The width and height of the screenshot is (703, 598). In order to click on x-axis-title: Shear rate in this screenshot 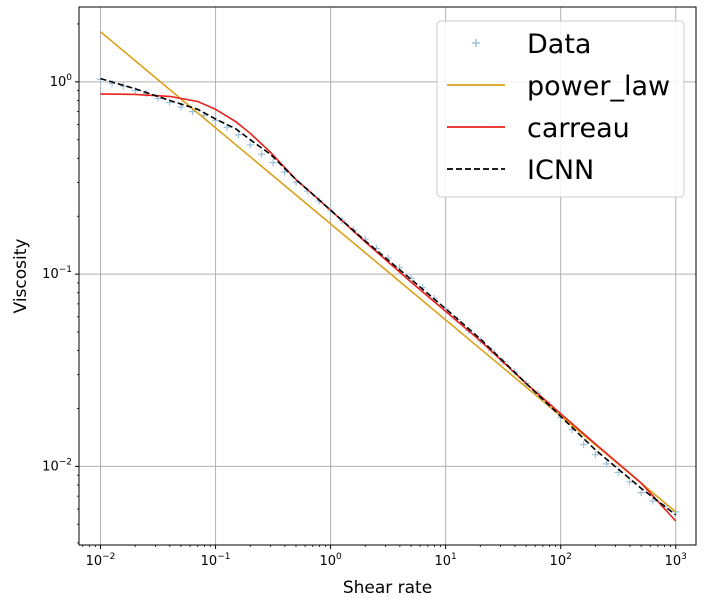, I will do `click(387, 588)`.